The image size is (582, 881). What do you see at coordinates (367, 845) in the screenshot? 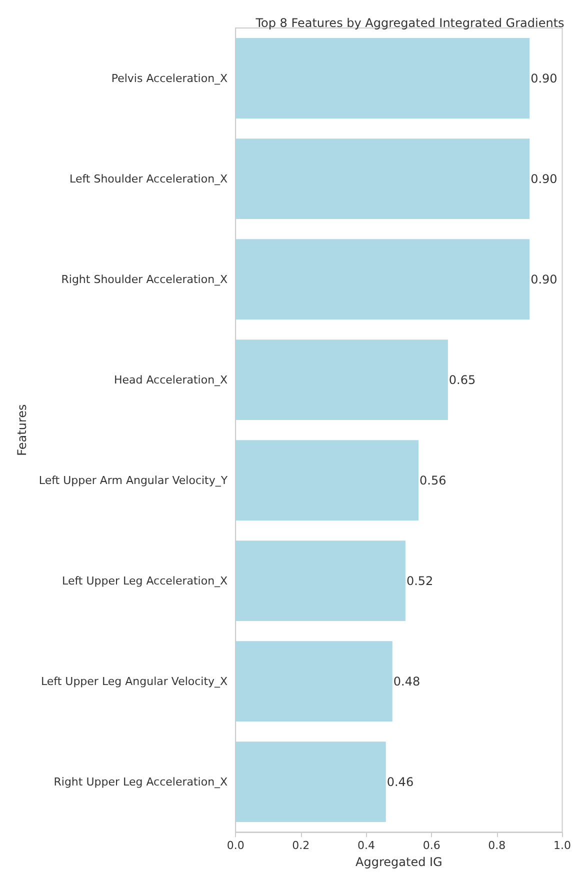
I see `x-tick-label: 0.4` at bounding box center [367, 845].